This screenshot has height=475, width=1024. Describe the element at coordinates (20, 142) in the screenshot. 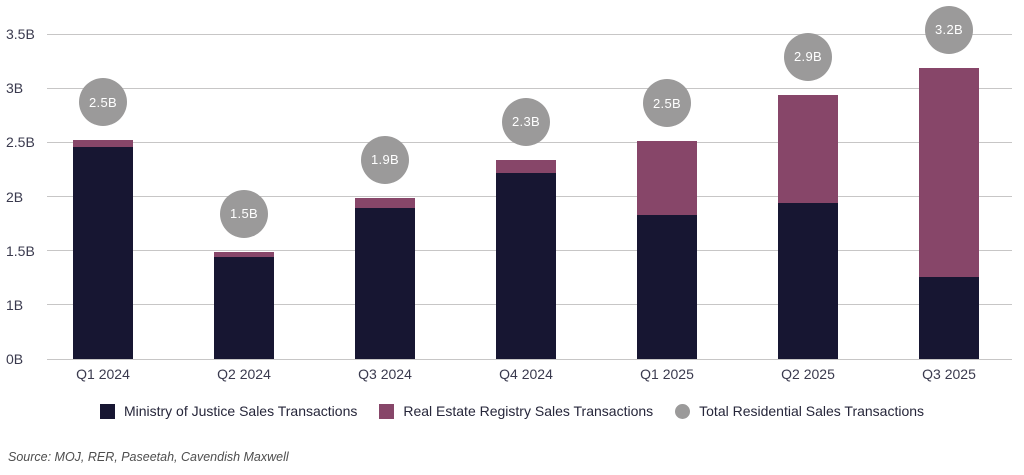

I see `y-axis-tick-label: 2.5B` at that location.